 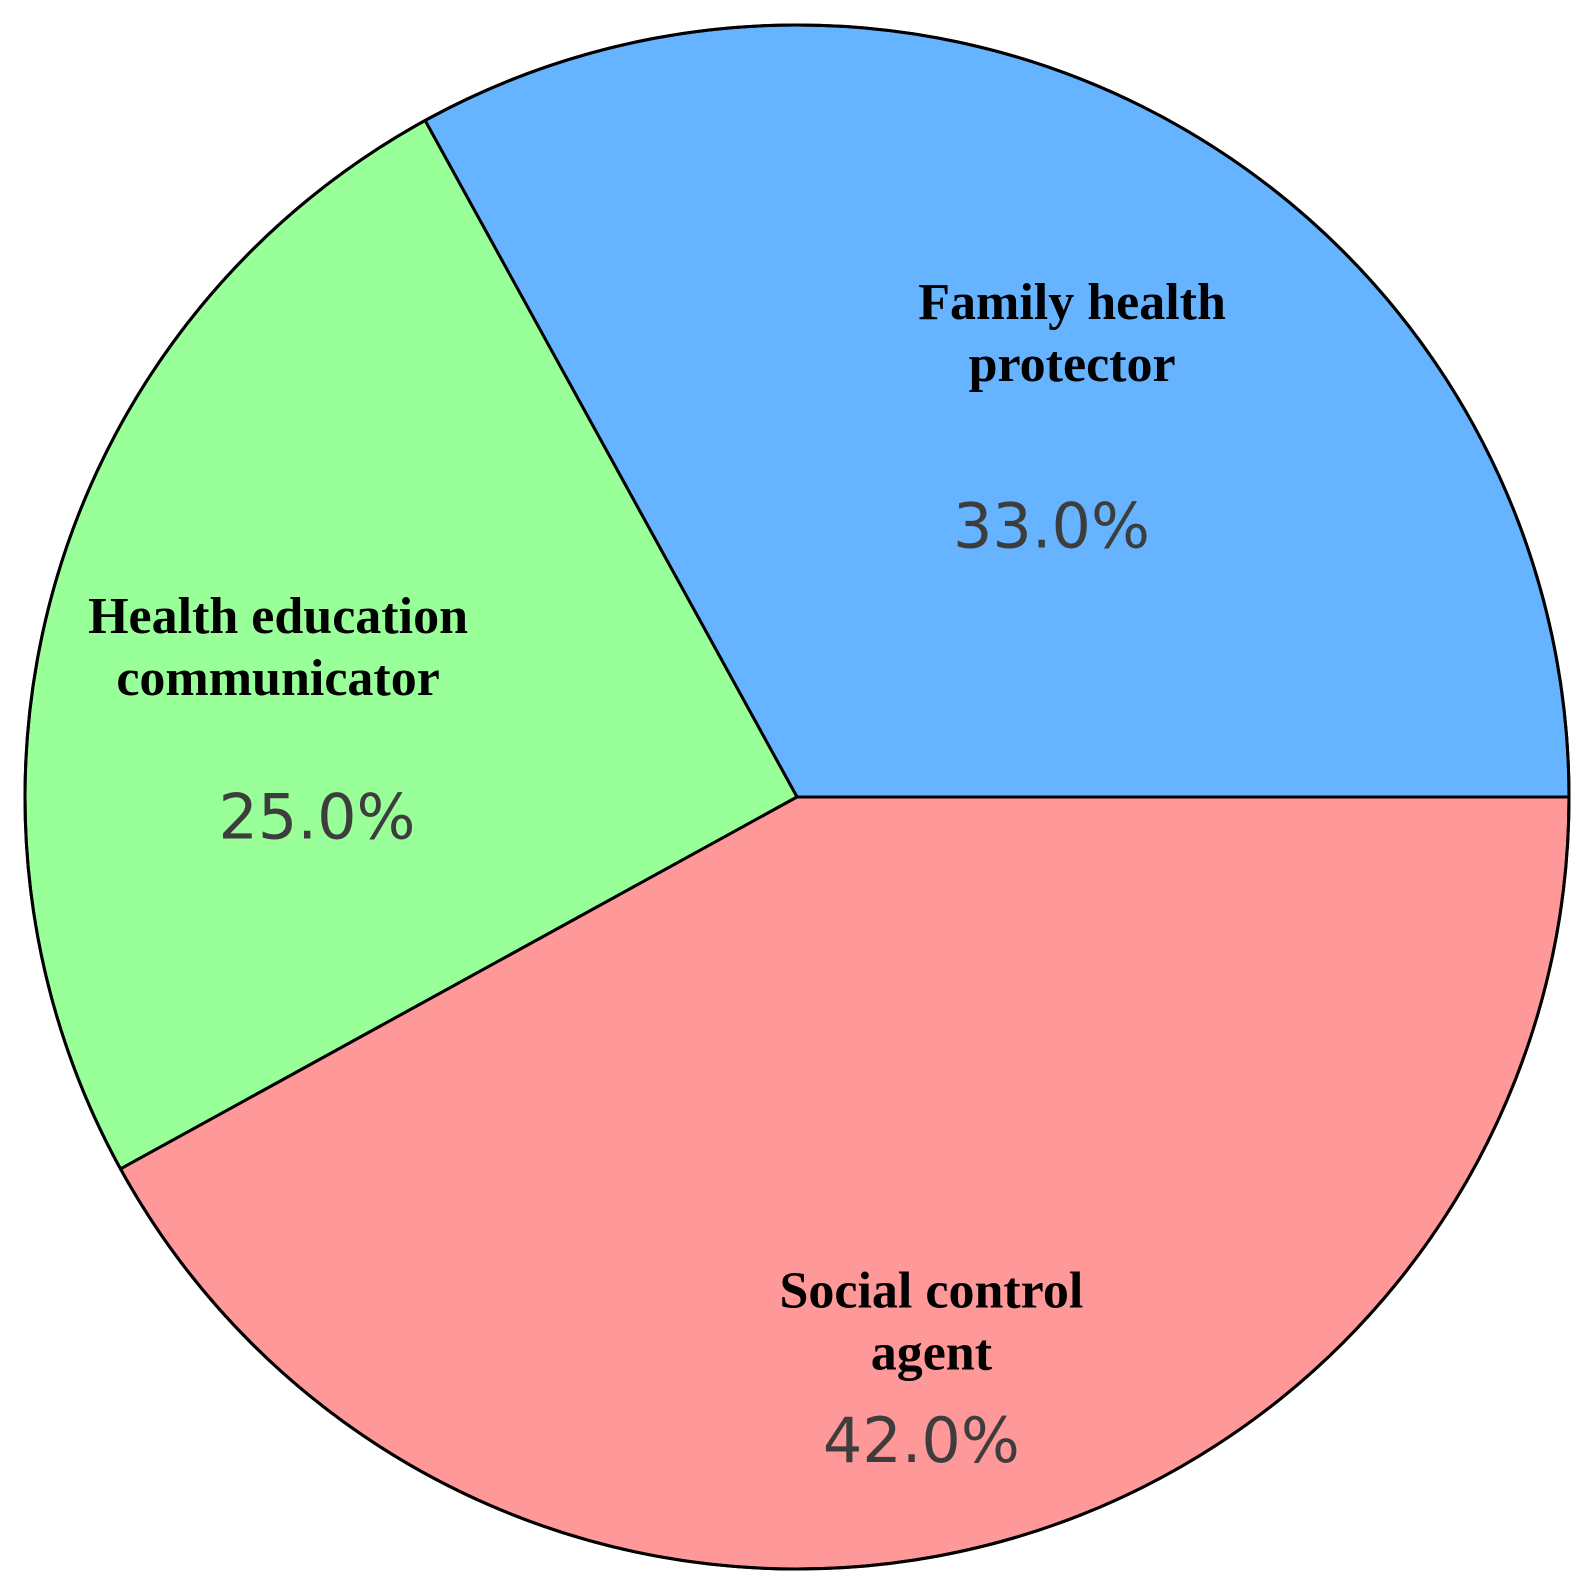 What do you see at coordinates (278, 616) in the screenshot?
I see `slice-label-line: Health education` at bounding box center [278, 616].